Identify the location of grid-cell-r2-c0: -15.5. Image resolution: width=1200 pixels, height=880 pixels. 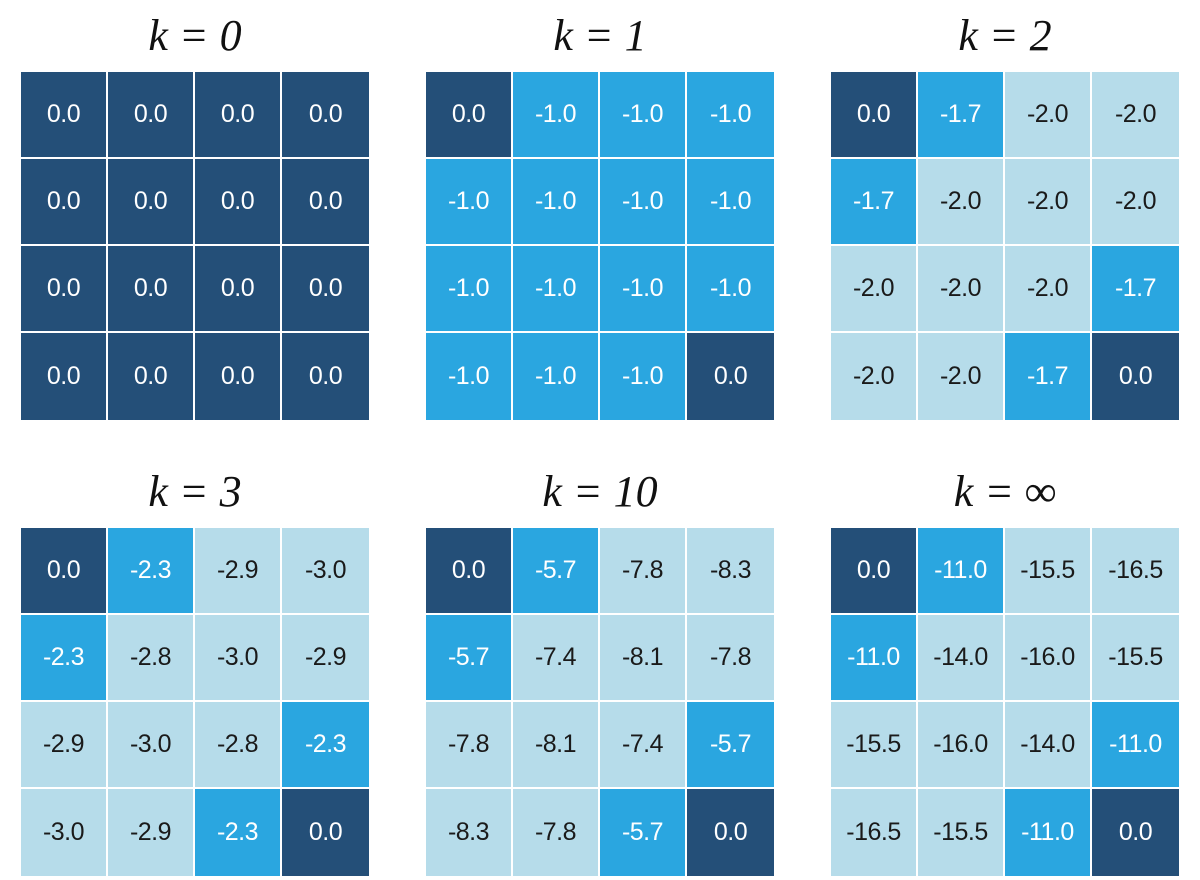
(874, 745).